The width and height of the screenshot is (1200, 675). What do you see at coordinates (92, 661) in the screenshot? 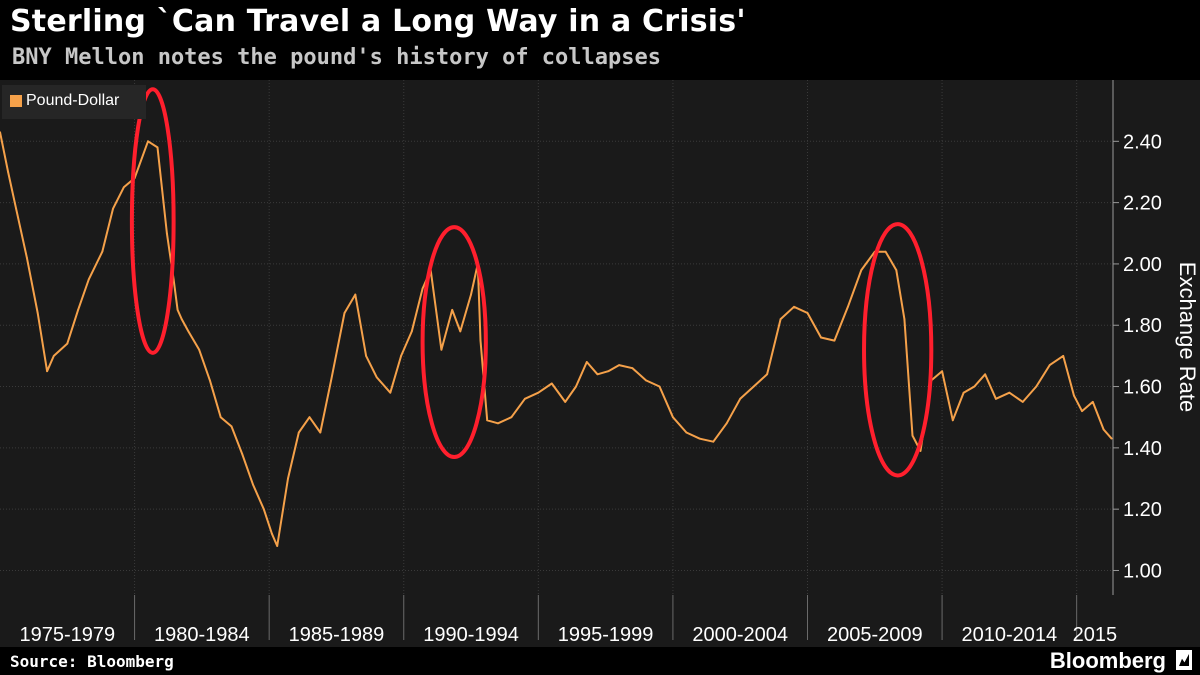
I see `source-note: Source: Bloomberg` at bounding box center [92, 661].